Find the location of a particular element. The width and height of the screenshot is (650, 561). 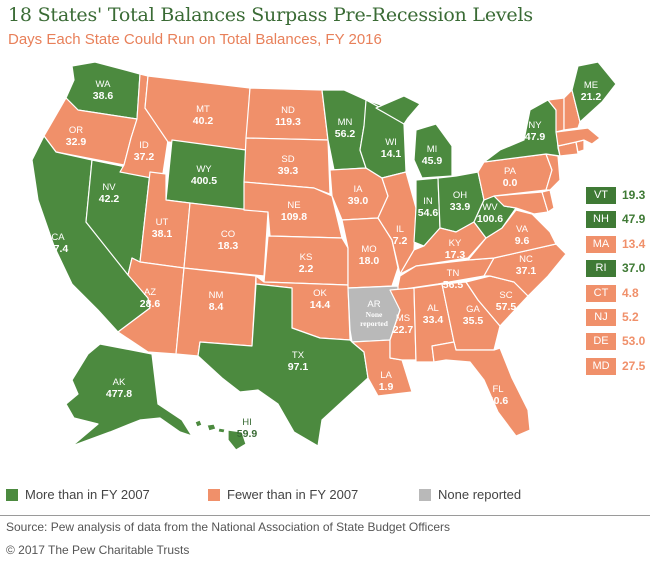

state-value-GA: 35.5 is located at coordinates (473, 321).